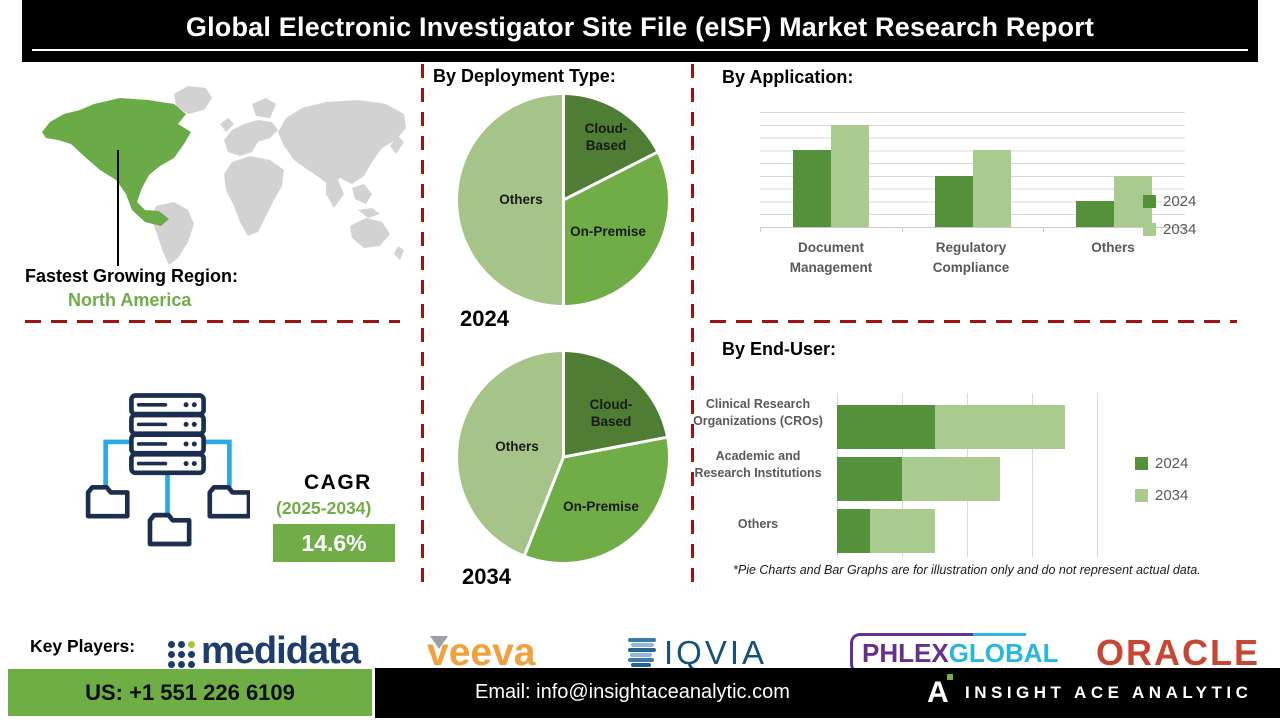 The height and width of the screenshot is (720, 1280). I want to click on logo-veeva: veeva, so click(481, 652).